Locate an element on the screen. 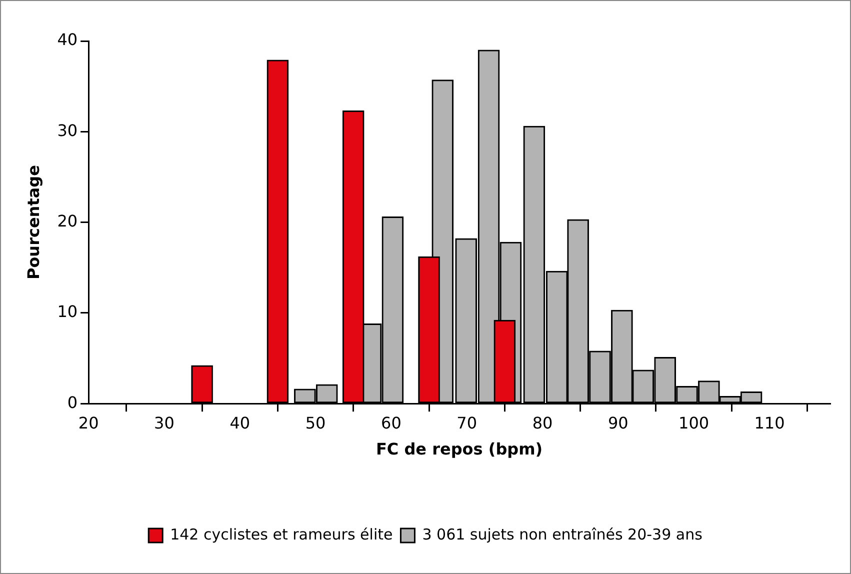  x-tick-label: 110 is located at coordinates (769, 422).